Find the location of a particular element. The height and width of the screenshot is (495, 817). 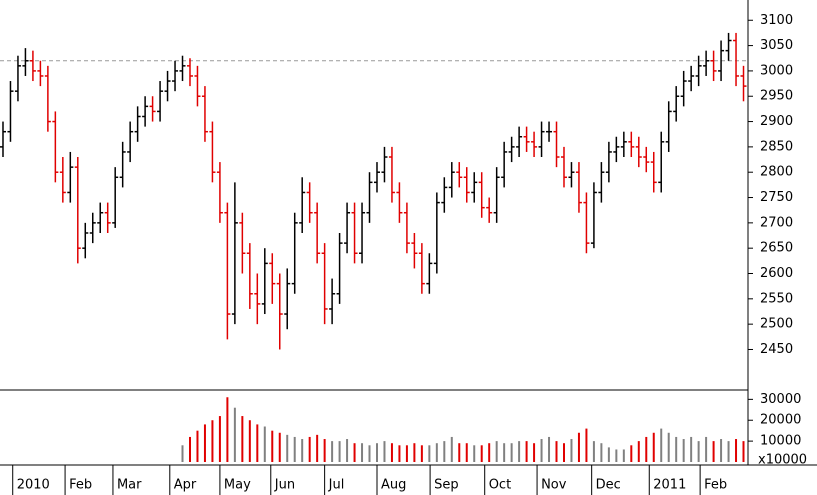

y-tick-label: 2800 is located at coordinates (776, 172).